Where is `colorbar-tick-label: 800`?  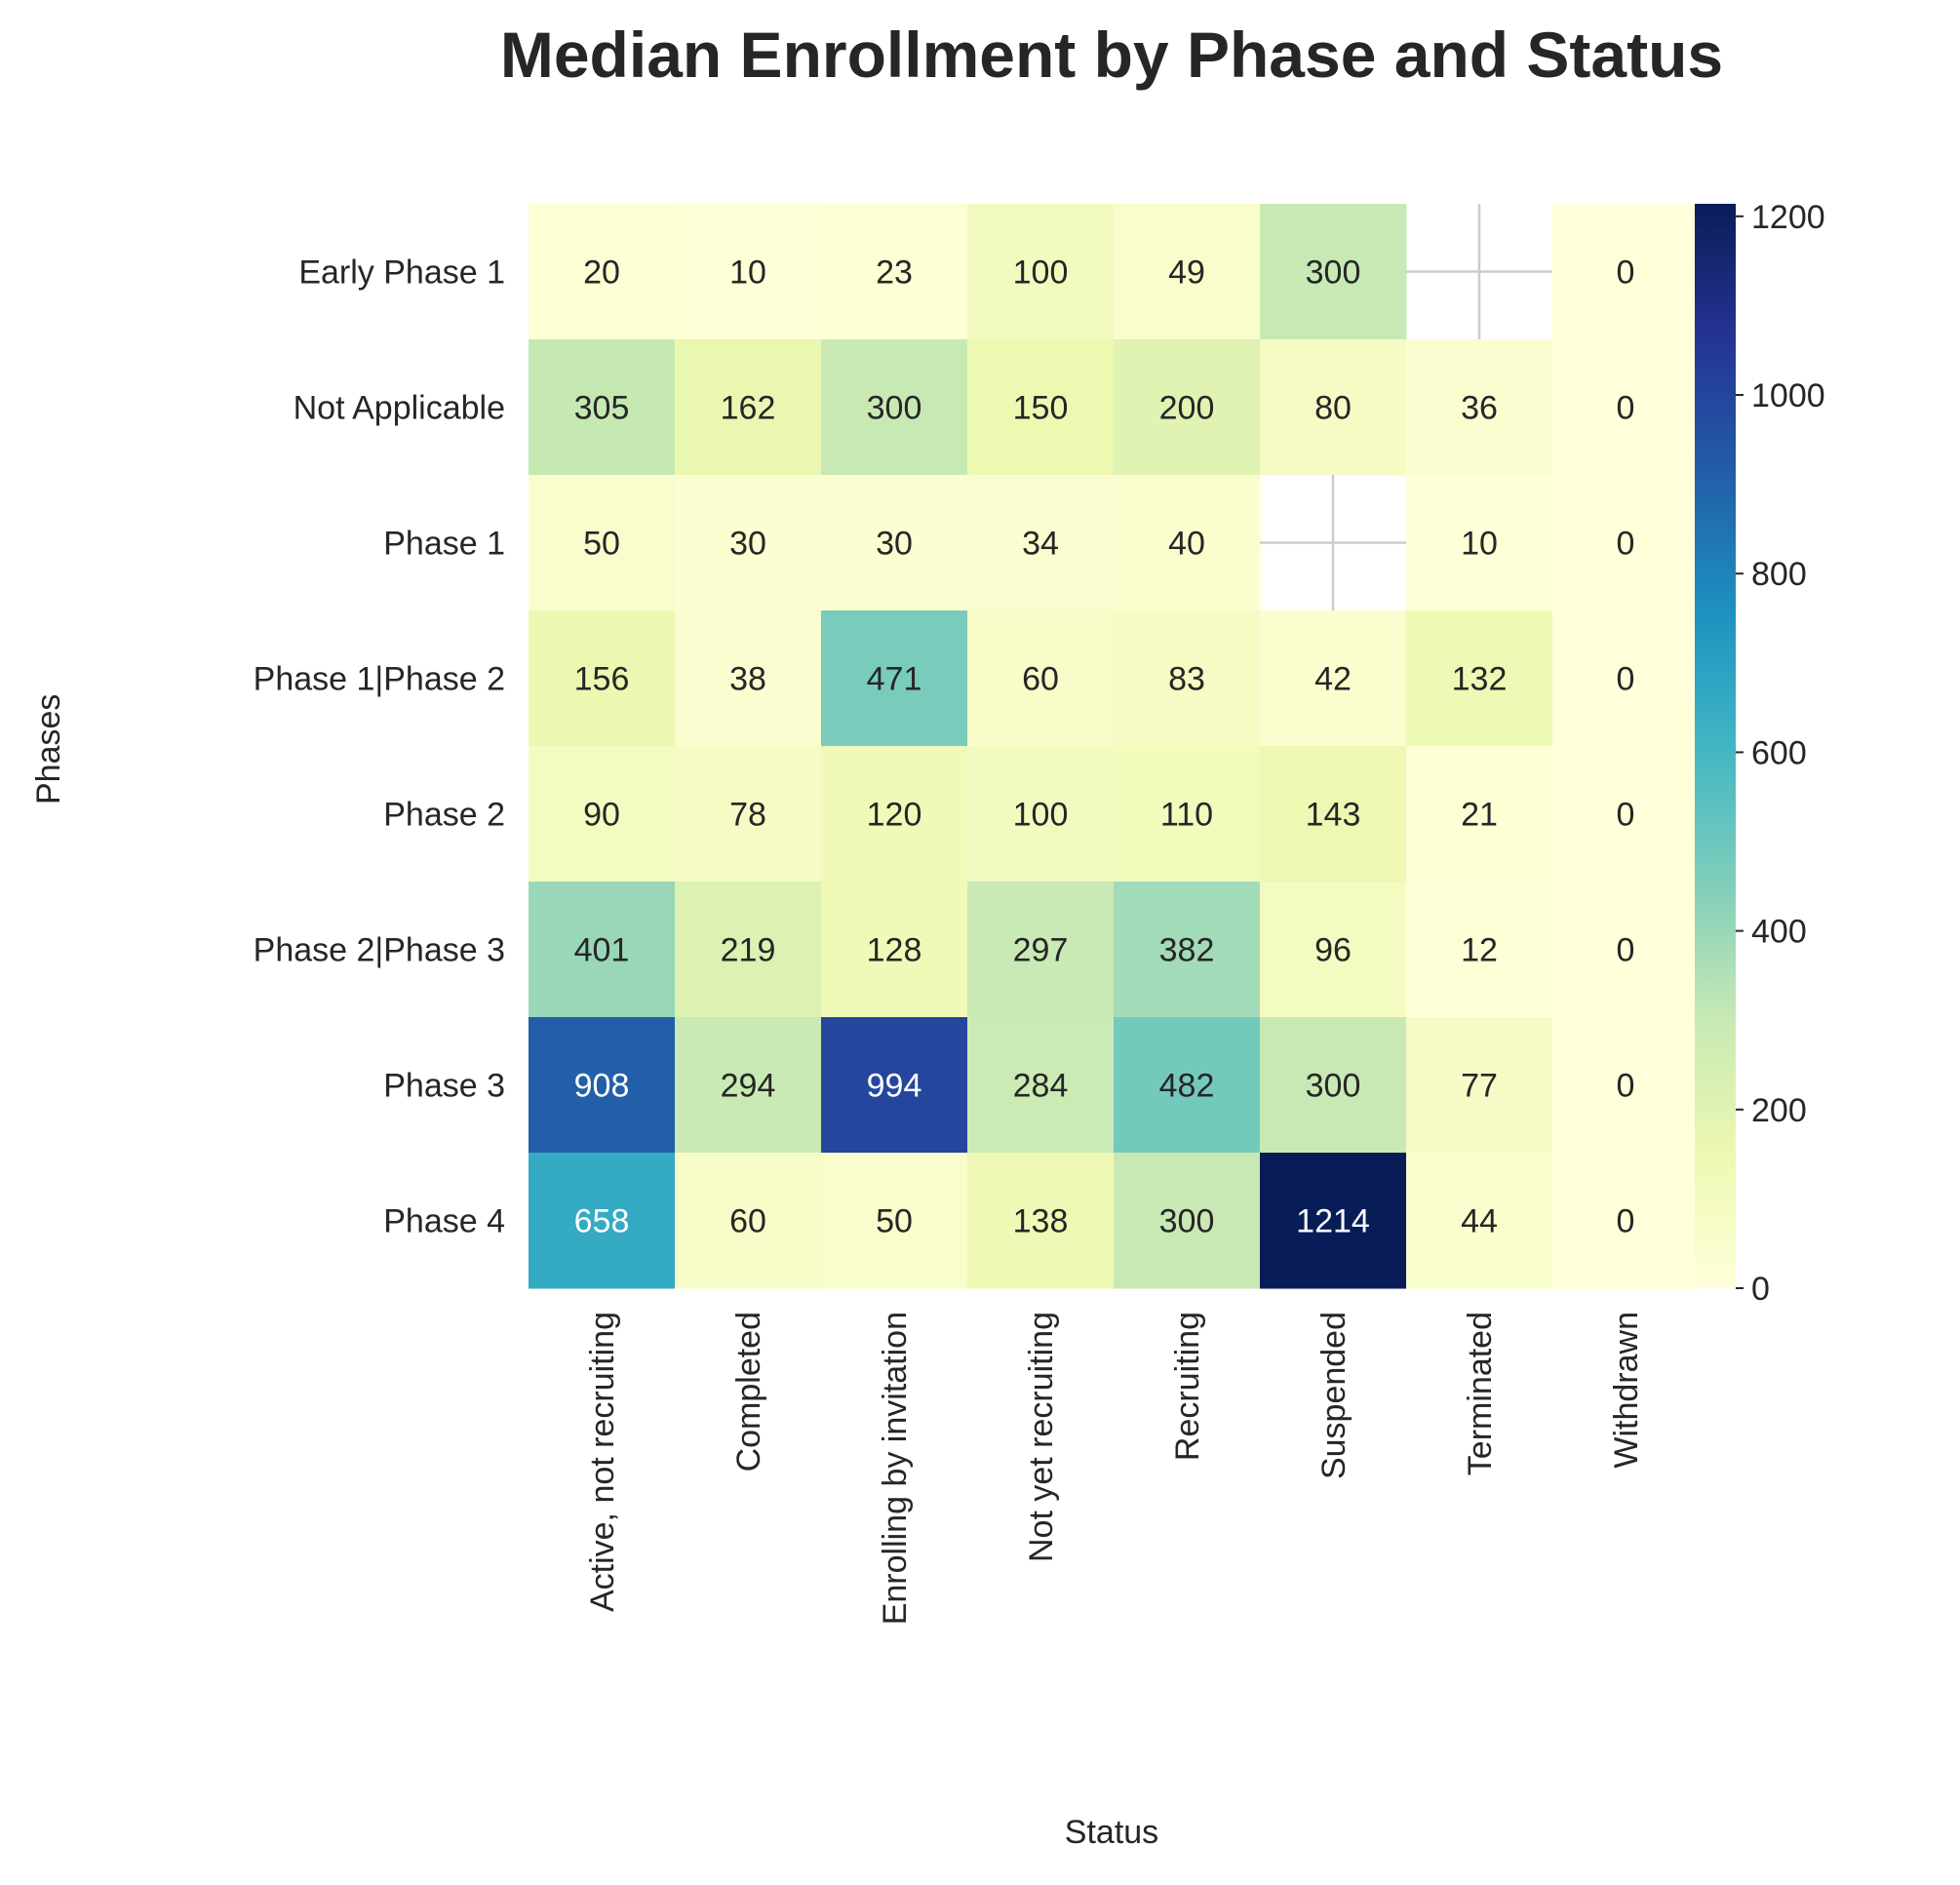 colorbar-tick-label: 800 is located at coordinates (1779, 574).